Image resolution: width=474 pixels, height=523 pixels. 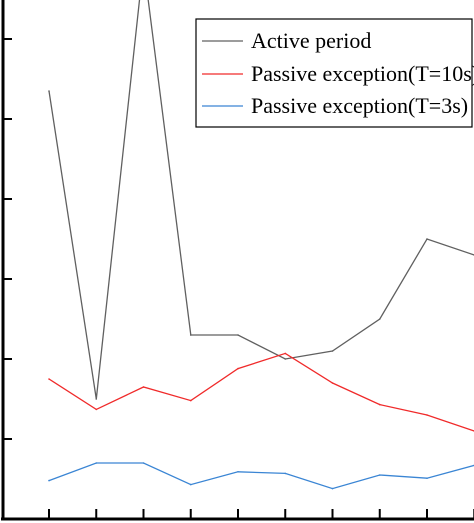 What do you see at coordinates (359, 105) in the screenshot?
I see `legend-label: Passive exception(T=3s)` at bounding box center [359, 105].